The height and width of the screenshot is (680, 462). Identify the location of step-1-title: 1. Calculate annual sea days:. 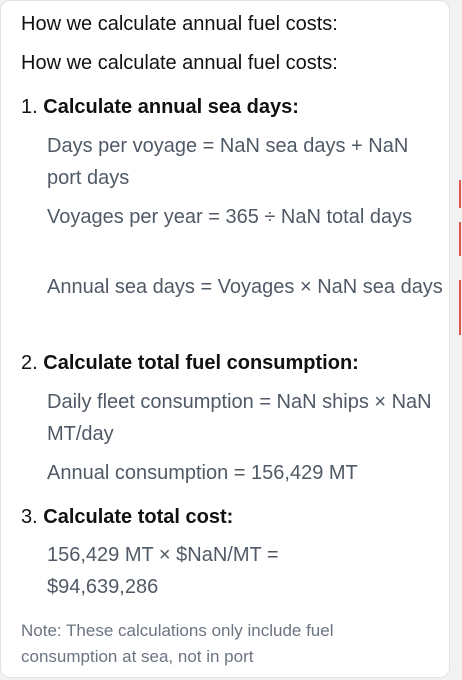
(160, 107).